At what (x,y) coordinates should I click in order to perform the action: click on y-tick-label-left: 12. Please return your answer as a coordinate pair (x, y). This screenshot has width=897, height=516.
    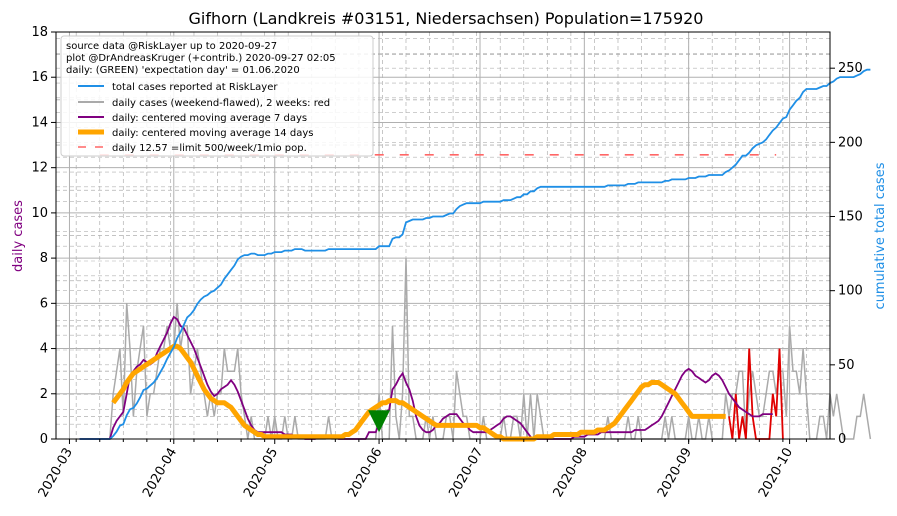
    Looking at the image, I should click on (39, 168).